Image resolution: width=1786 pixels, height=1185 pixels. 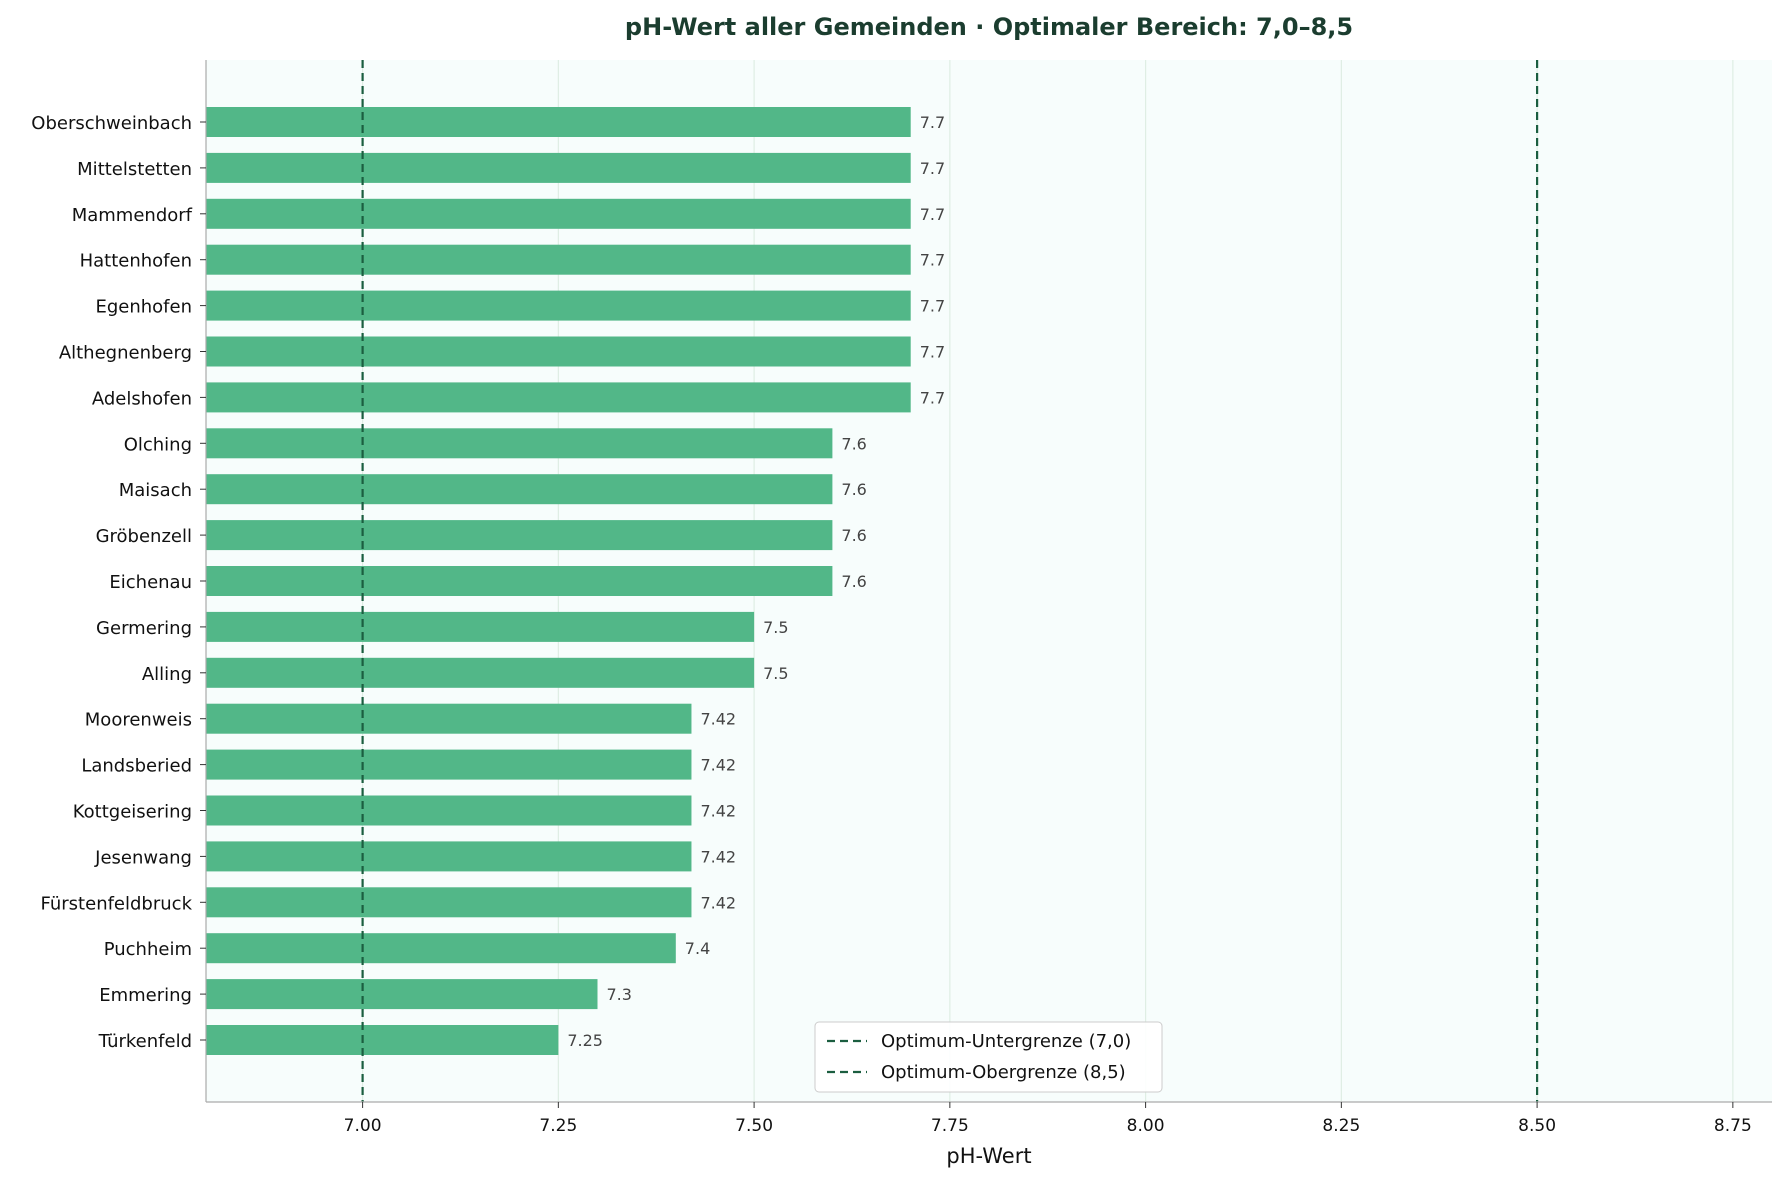 I want to click on y-tick-label: Alling, so click(x=167, y=674).